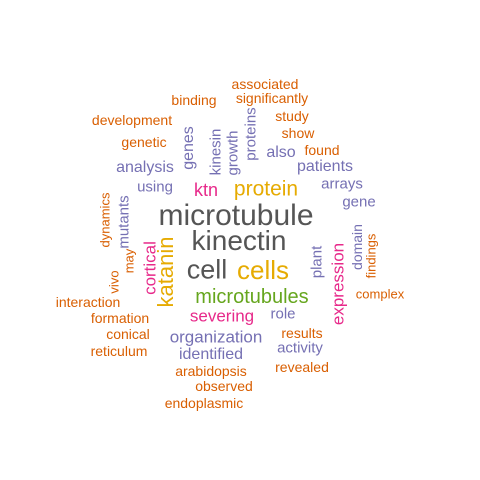 This screenshot has height=480, width=480. Describe the element at coordinates (211, 354) in the screenshot. I see `word-identified: identified` at that location.